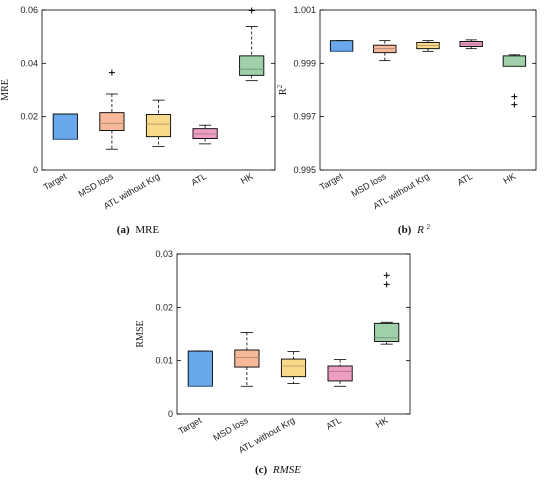  What do you see at coordinates (164, 361) in the screenshot?
I see `y-tick-label: 0.01` at bounding box center [164, 361].